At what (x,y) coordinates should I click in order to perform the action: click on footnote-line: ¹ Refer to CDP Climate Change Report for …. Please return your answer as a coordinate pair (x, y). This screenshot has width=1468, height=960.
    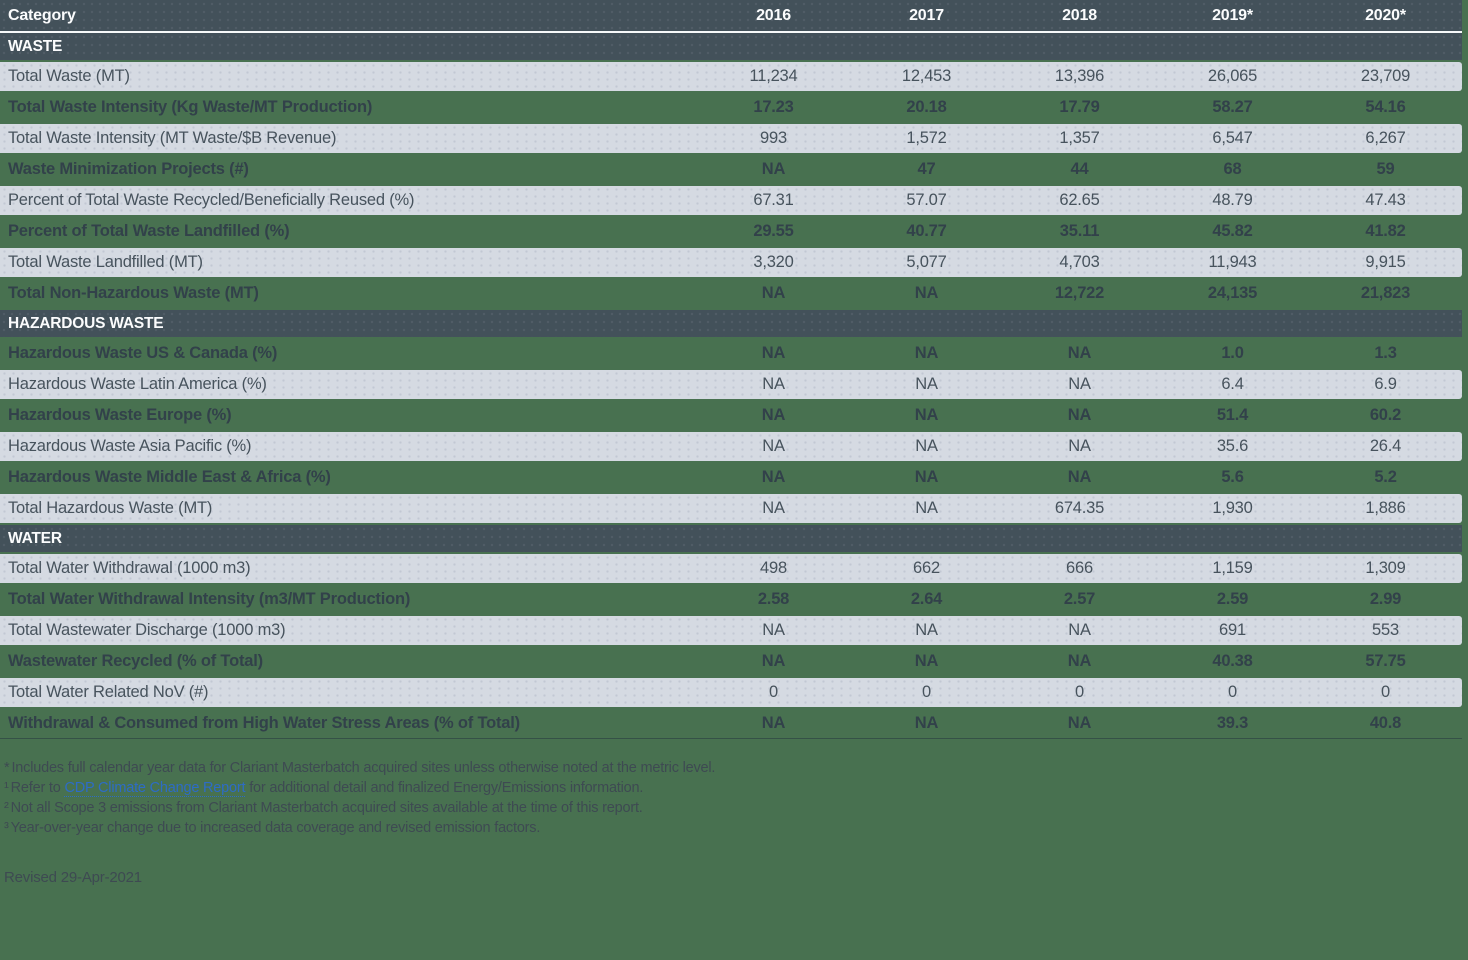
    Looking at the image, I should click on (736, 788).